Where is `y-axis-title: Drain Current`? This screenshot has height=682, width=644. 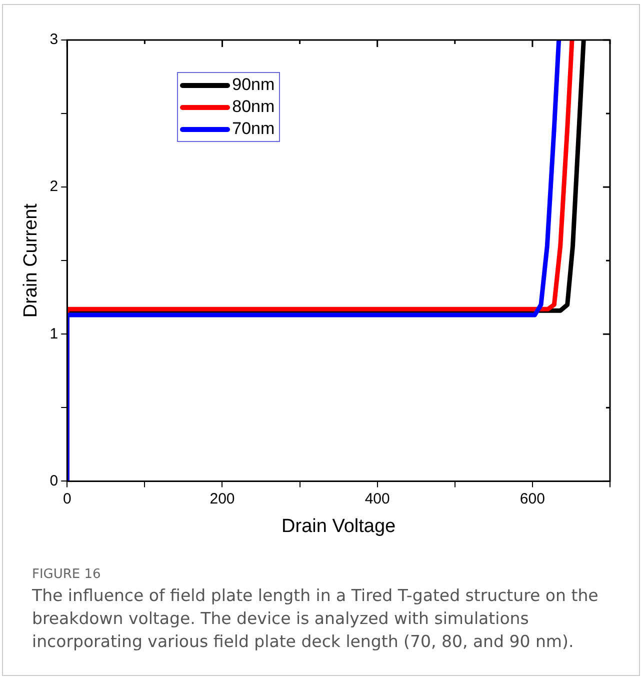
y-axis-title: Drain Current is located at coordinates (31, 260).